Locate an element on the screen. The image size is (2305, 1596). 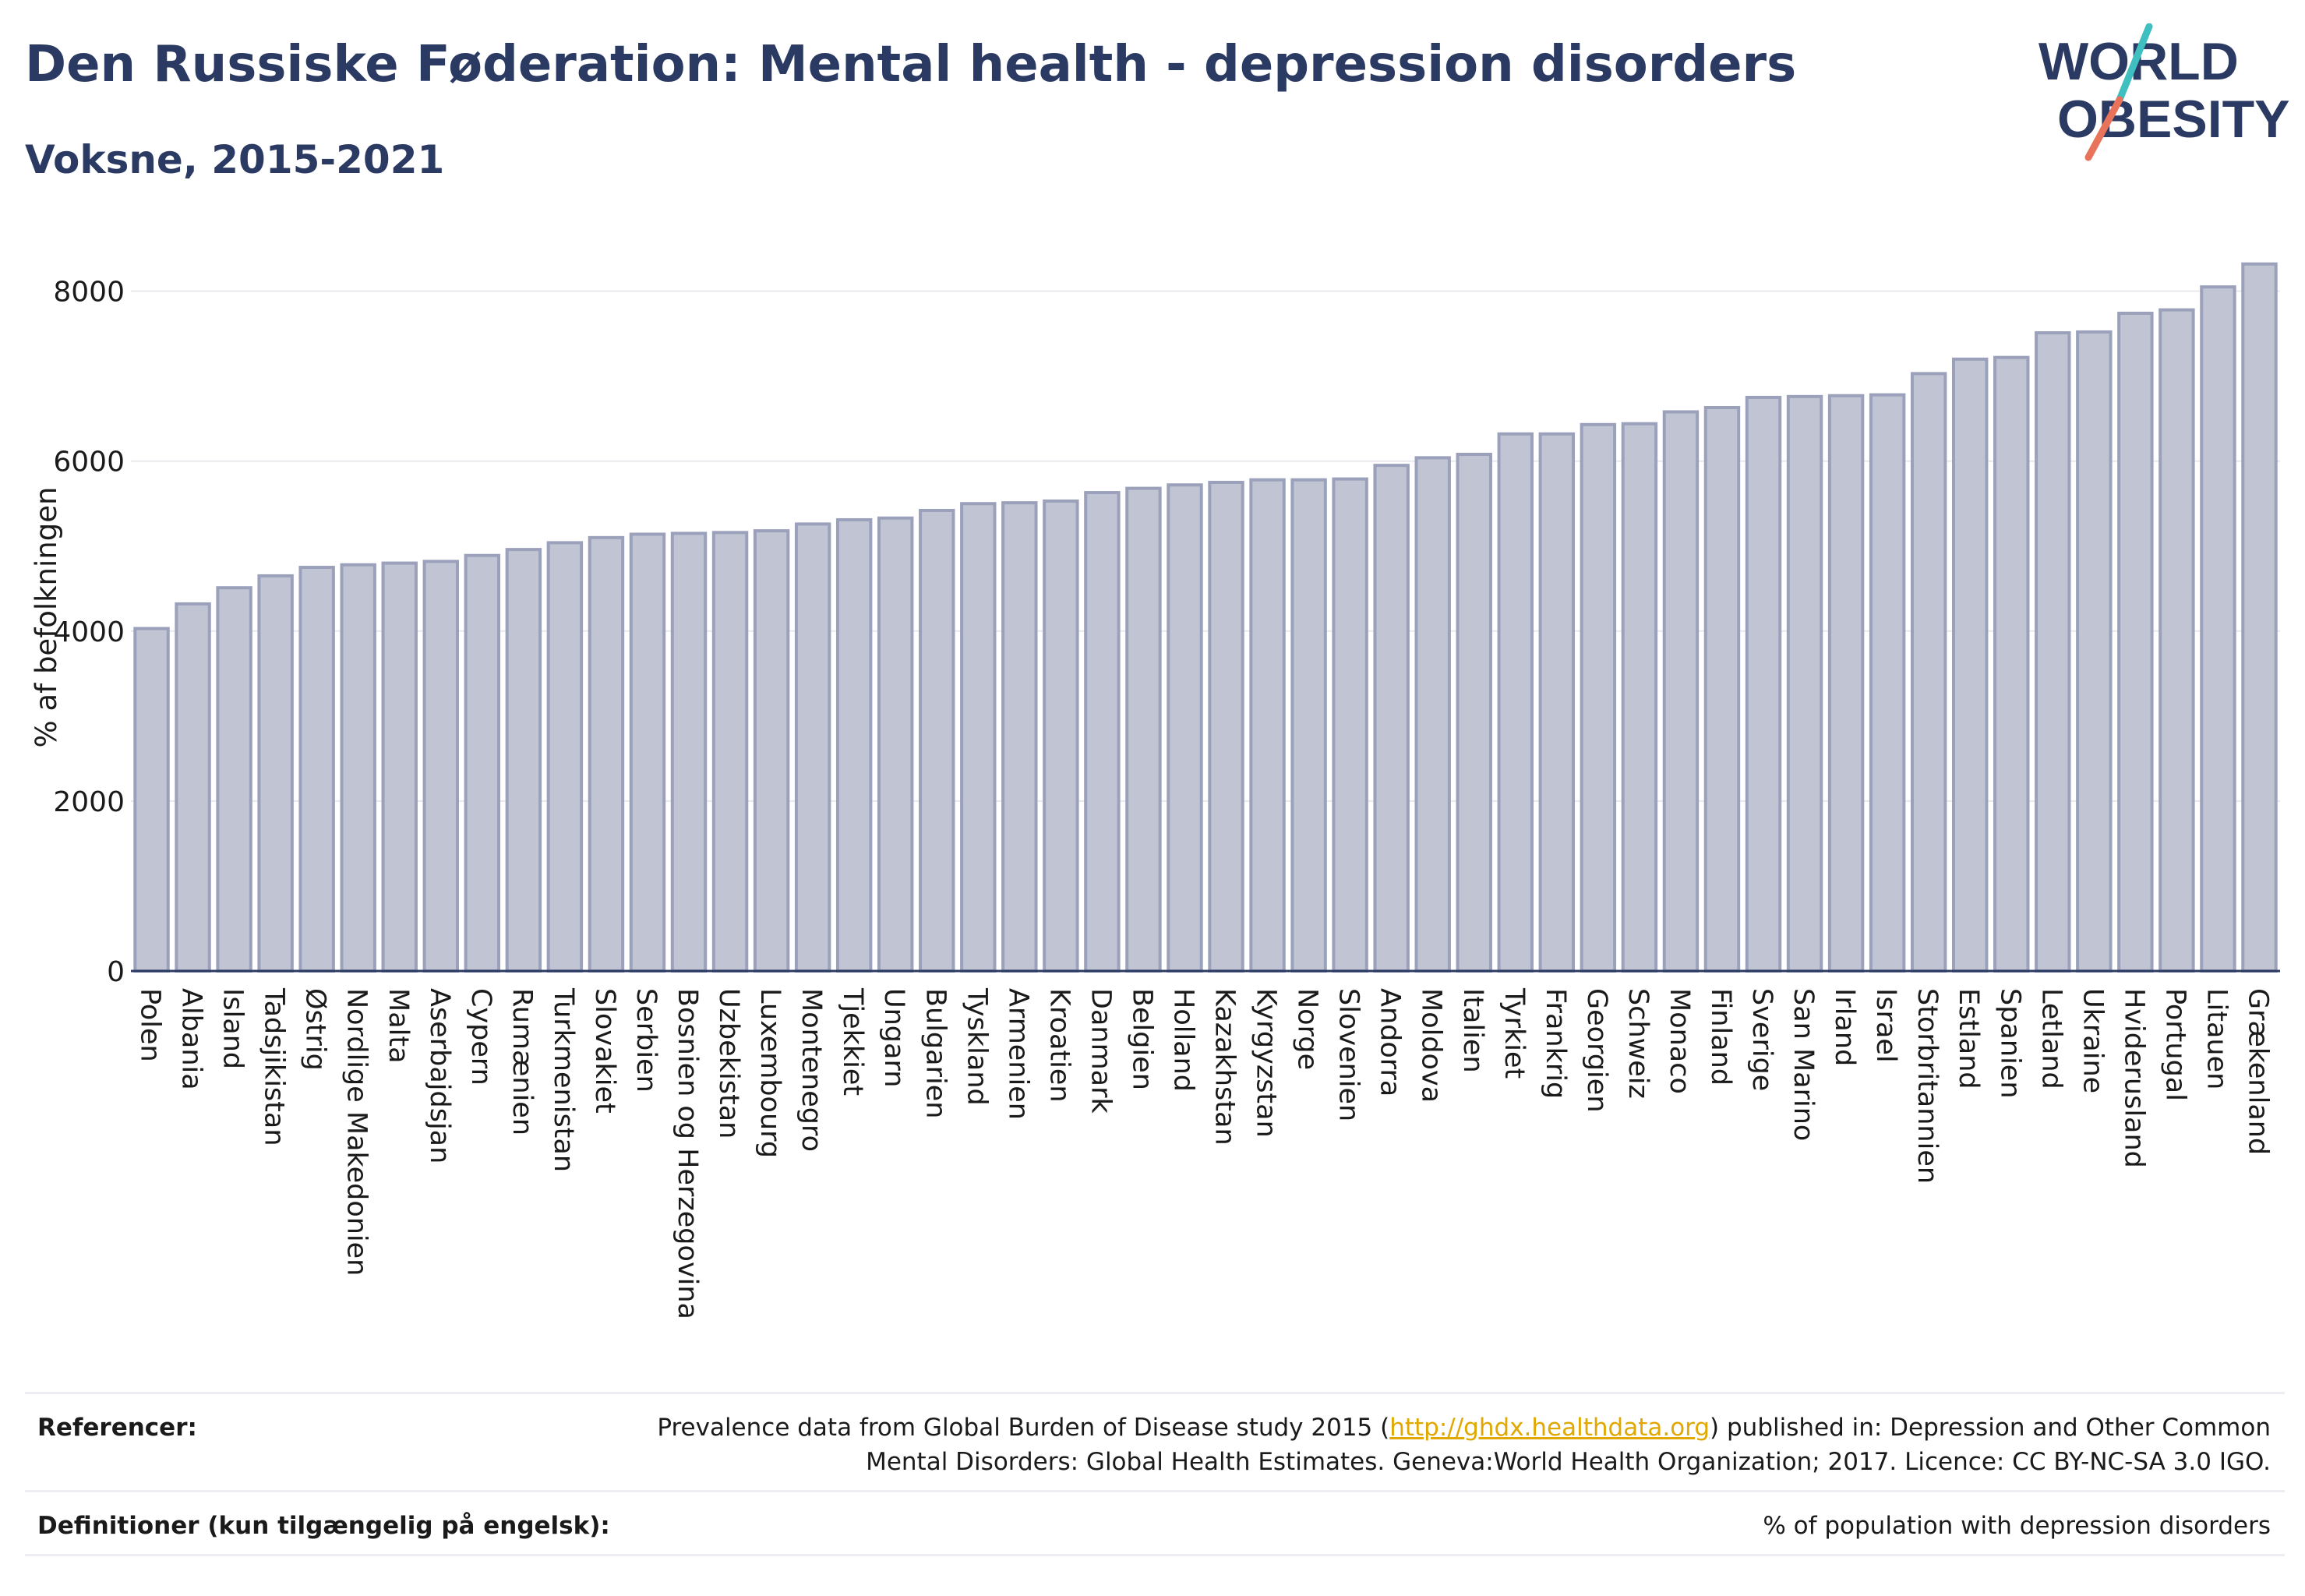
x-tick-label: Andorra is located at coordinates (1390, 1042).